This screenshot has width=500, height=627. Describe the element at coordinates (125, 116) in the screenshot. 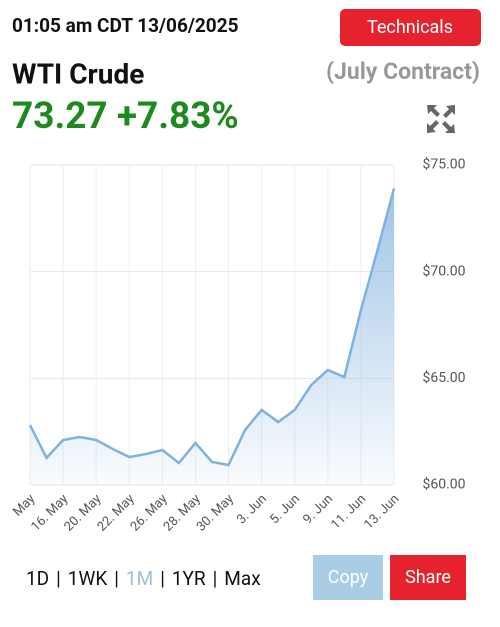

I see `price-change: 73.27 +7.83%` at that location.